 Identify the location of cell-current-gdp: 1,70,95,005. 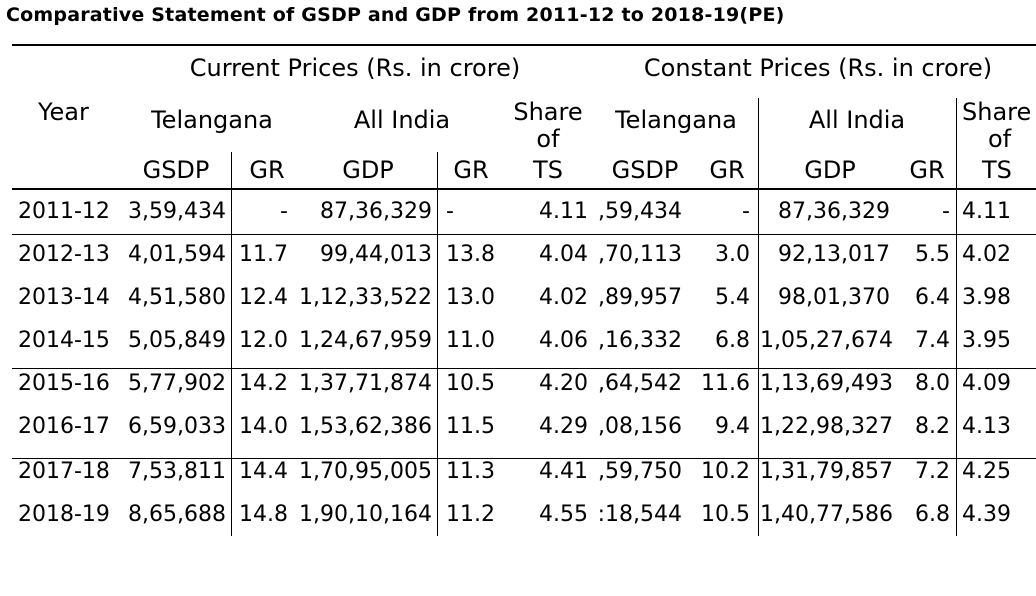
(365, 471).